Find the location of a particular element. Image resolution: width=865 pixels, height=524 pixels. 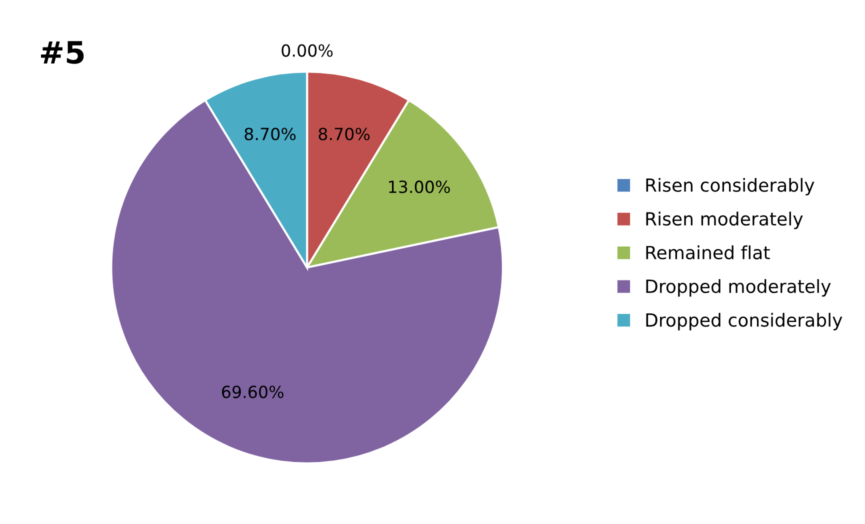

chart-title: #5 is located at coordinates (62, 52).